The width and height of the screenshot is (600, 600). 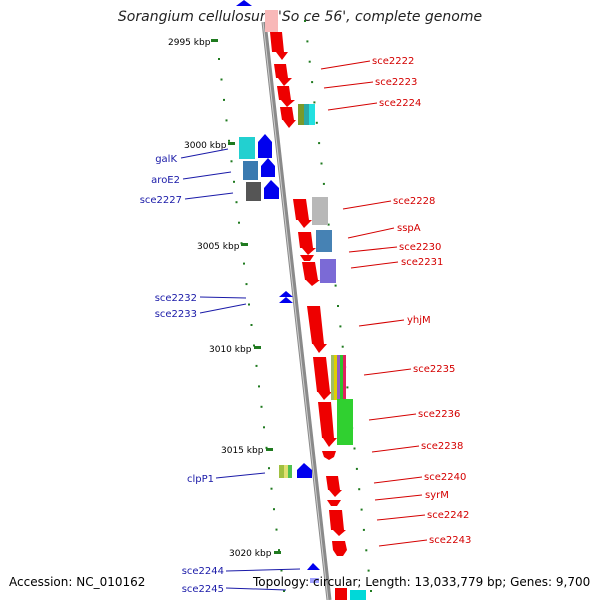 What do you see at coordinates (414, 201) in the screenshot?
I see `label-sce2228: sce2228` at bounding box center [414, 201].